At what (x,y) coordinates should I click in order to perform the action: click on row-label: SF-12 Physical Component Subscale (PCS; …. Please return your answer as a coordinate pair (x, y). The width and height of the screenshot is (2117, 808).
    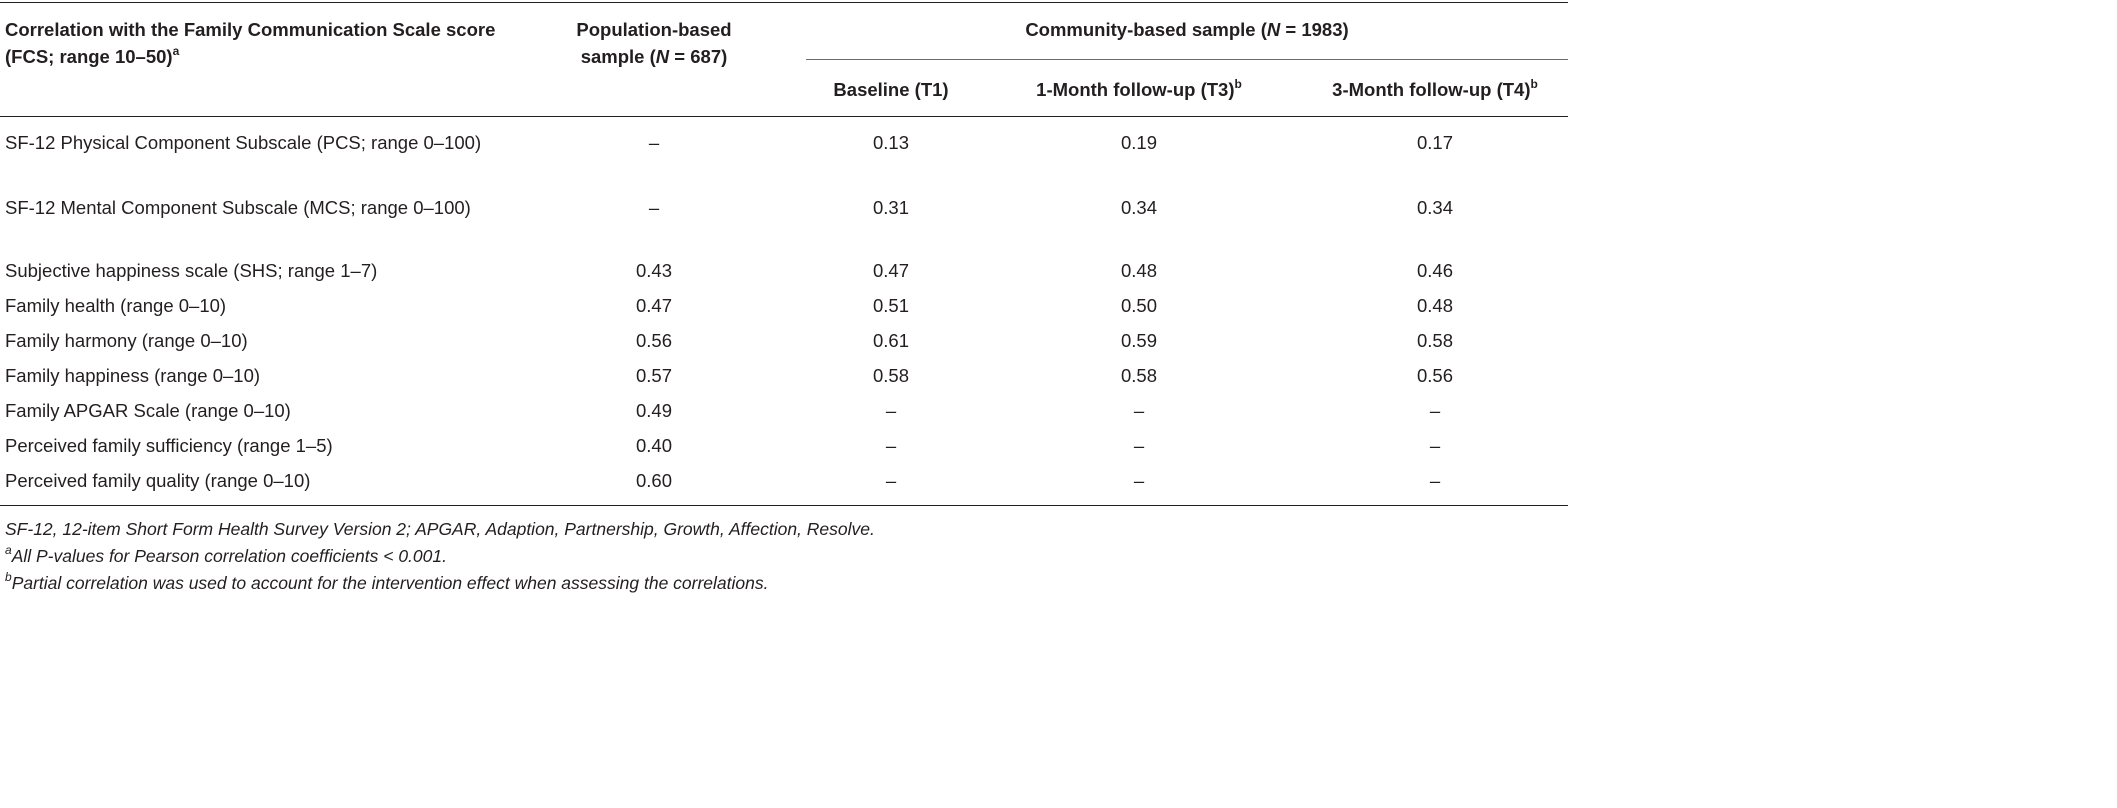
    Looking at the image, I should click on (243, 142).